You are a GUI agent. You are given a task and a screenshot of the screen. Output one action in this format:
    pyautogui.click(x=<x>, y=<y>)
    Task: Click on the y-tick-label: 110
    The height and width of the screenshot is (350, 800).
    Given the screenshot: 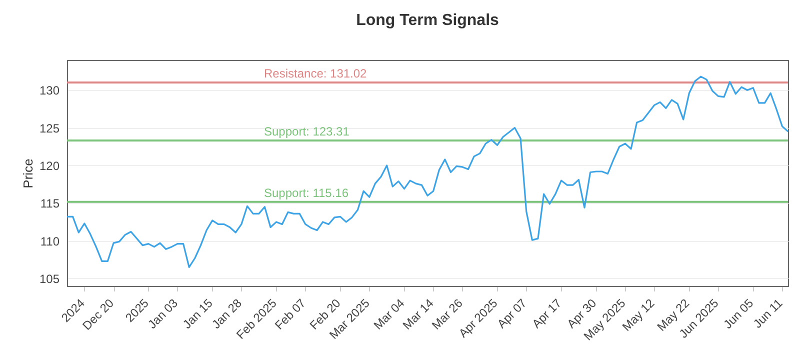 What is the action you would take?
    pyautogui.click(x=50, y=241)
    